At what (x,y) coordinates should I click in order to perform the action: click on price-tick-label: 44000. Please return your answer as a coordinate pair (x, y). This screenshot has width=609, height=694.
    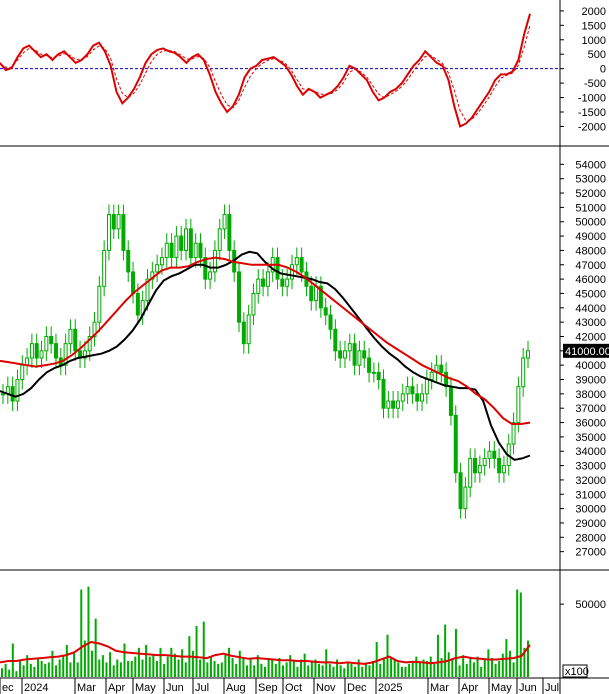
    Looking at the image, I should click on (590, 309).